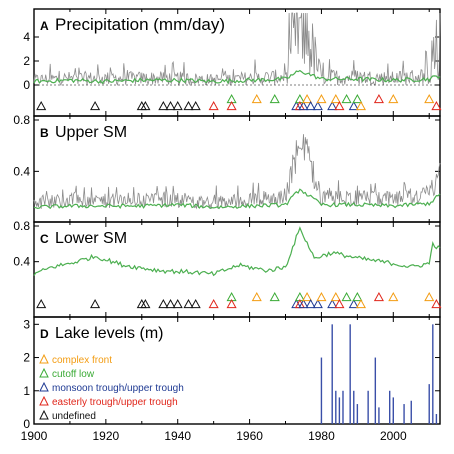  Describe the element at coordinates (393, 436) in the screenshot. I see `x-tick-label: 2000` at that location.